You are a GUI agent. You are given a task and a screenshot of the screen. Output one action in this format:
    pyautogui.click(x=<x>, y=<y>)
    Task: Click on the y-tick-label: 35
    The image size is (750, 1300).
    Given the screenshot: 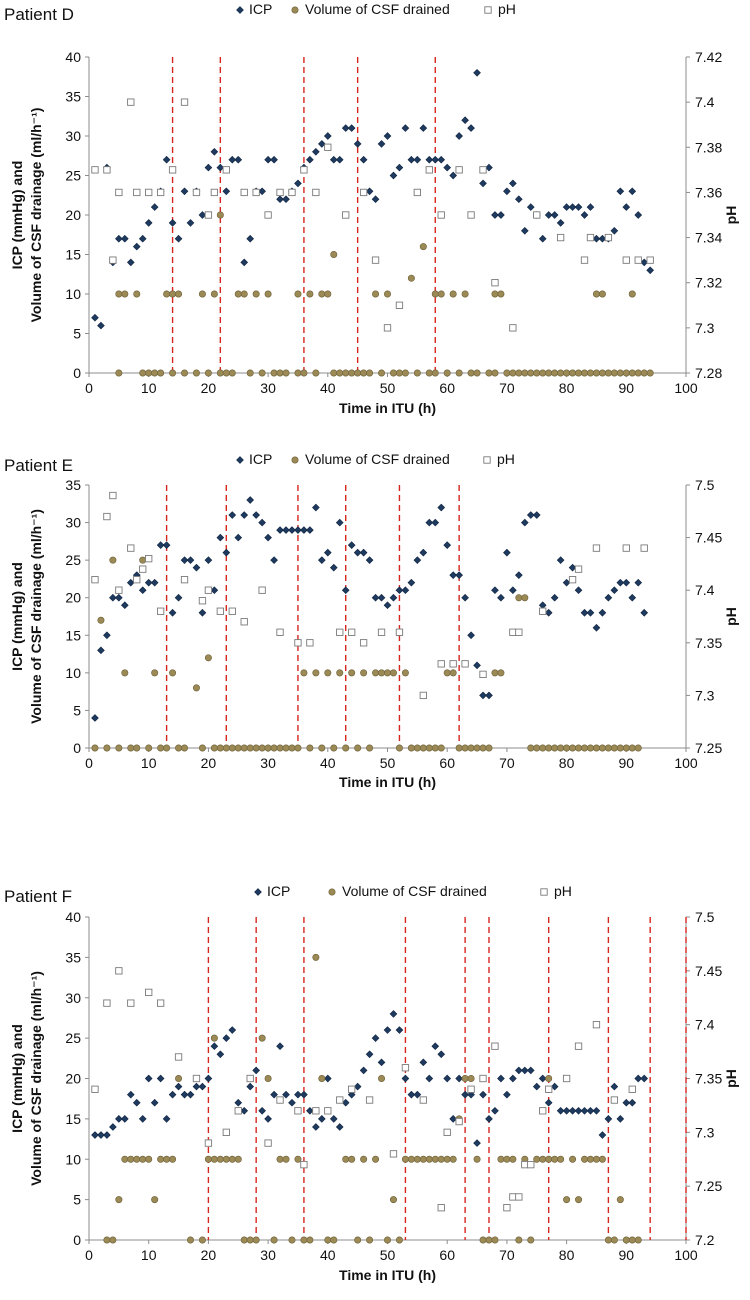 What is the action you would take?
    pyautogui.click(x=73, y=485)
    